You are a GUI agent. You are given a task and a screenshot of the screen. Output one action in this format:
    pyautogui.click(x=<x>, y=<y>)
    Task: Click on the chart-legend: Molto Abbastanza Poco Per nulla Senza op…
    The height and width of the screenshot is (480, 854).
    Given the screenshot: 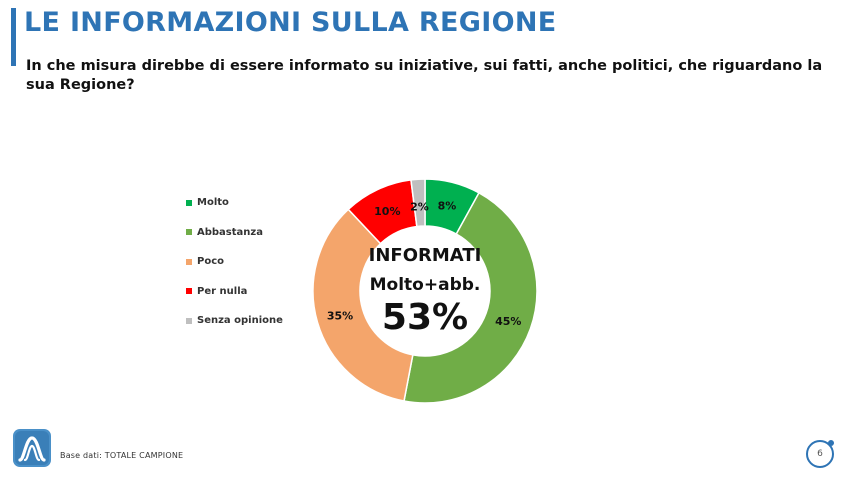 What is the action you would take?
    pyautogui.click(x=234, y=262)
    